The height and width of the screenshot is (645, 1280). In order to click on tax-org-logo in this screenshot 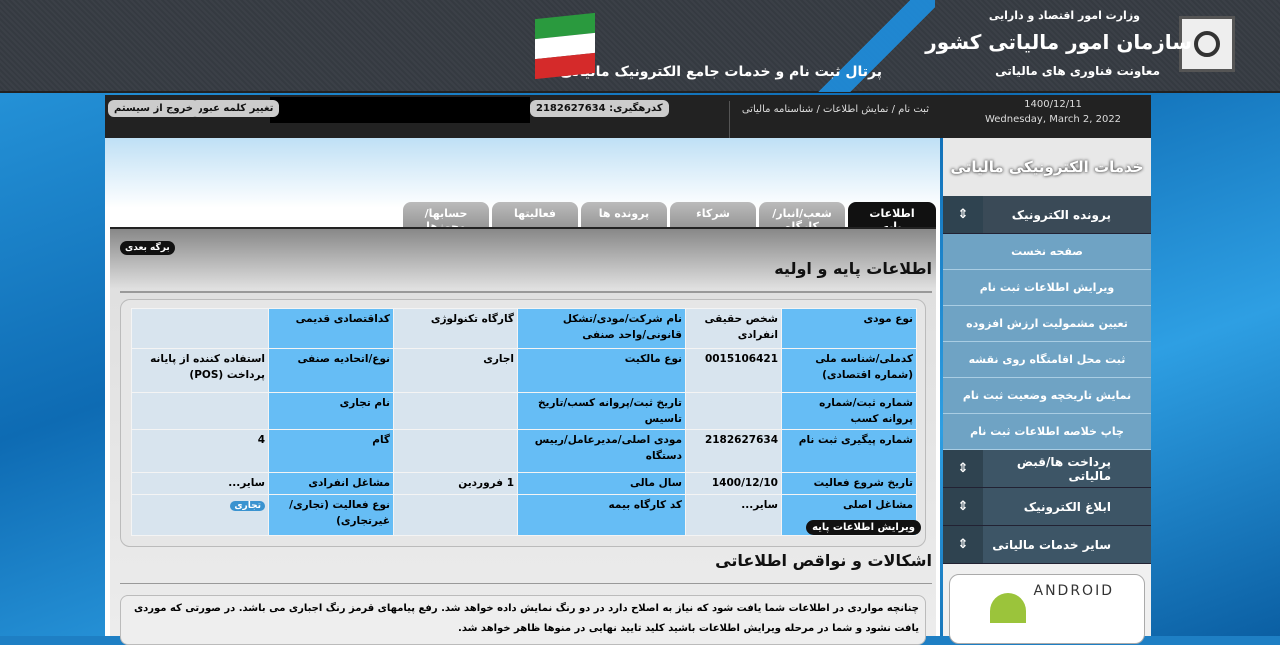, I will do `click(1207, 44)`.